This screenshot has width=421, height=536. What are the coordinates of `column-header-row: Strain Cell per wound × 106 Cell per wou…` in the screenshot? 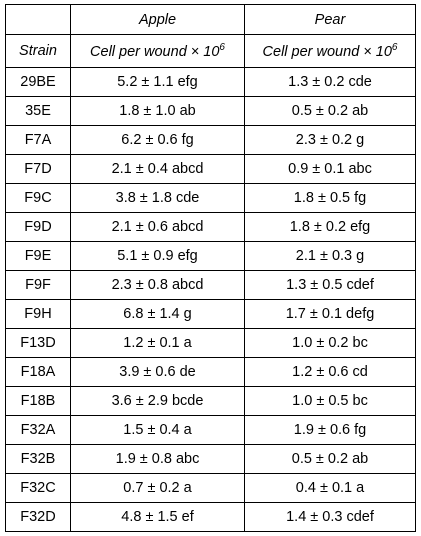 It's located at (210, 51).